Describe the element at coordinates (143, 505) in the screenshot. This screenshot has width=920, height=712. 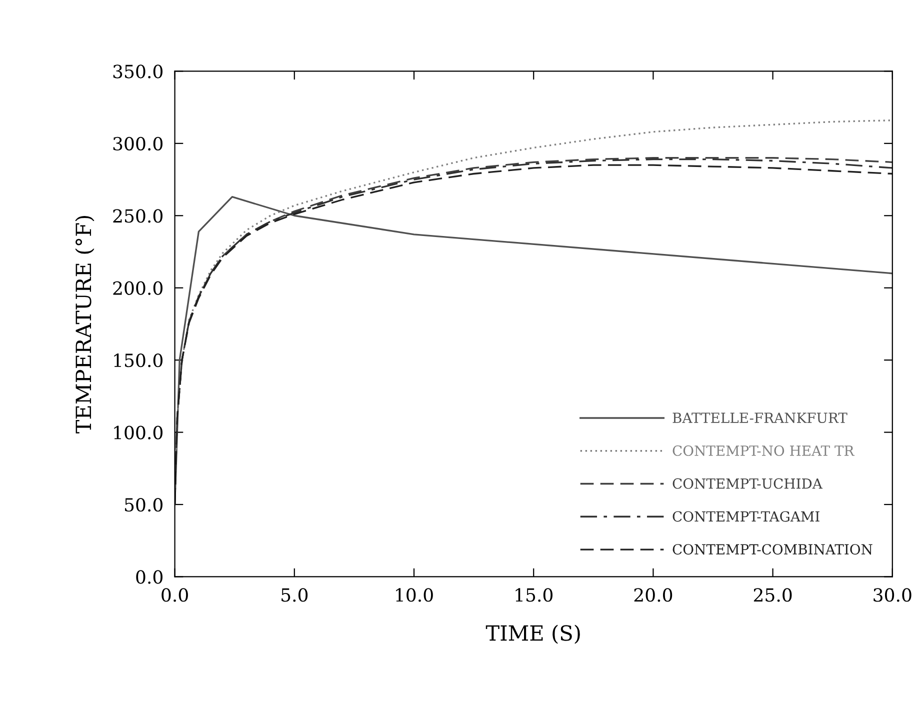
I see `y-tick-label: 50.0` at that location.